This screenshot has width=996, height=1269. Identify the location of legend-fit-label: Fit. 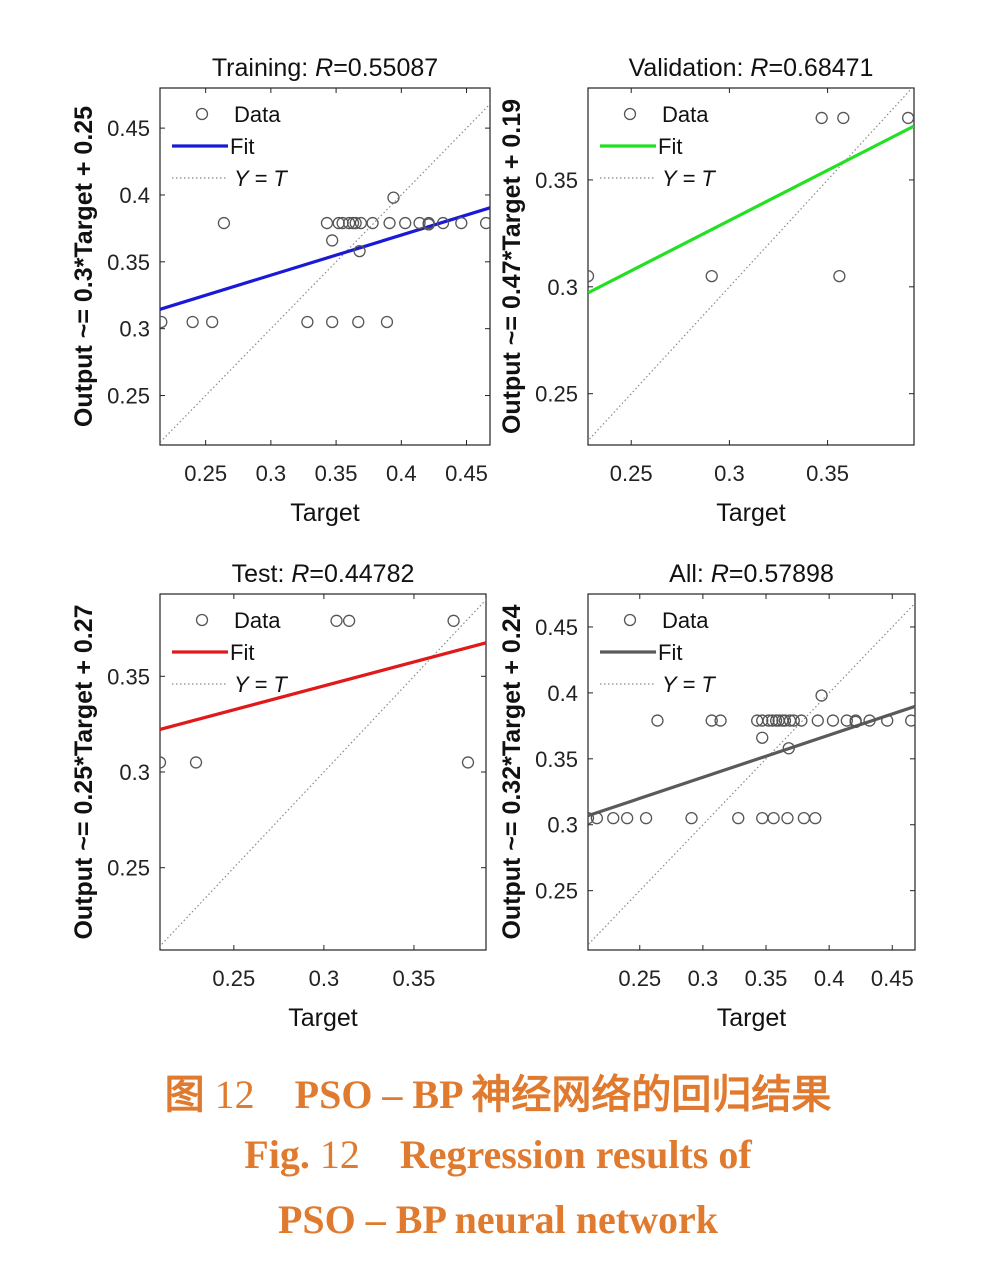
(670, 146).